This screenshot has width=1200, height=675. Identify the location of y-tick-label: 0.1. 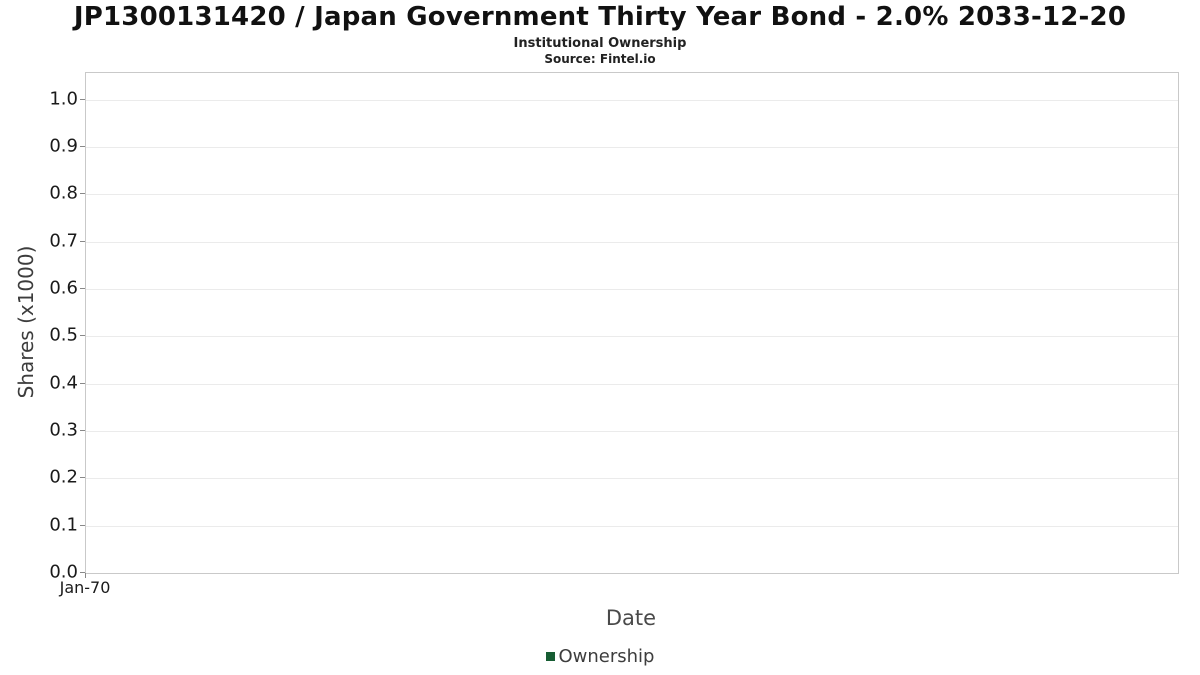
(63, 525).